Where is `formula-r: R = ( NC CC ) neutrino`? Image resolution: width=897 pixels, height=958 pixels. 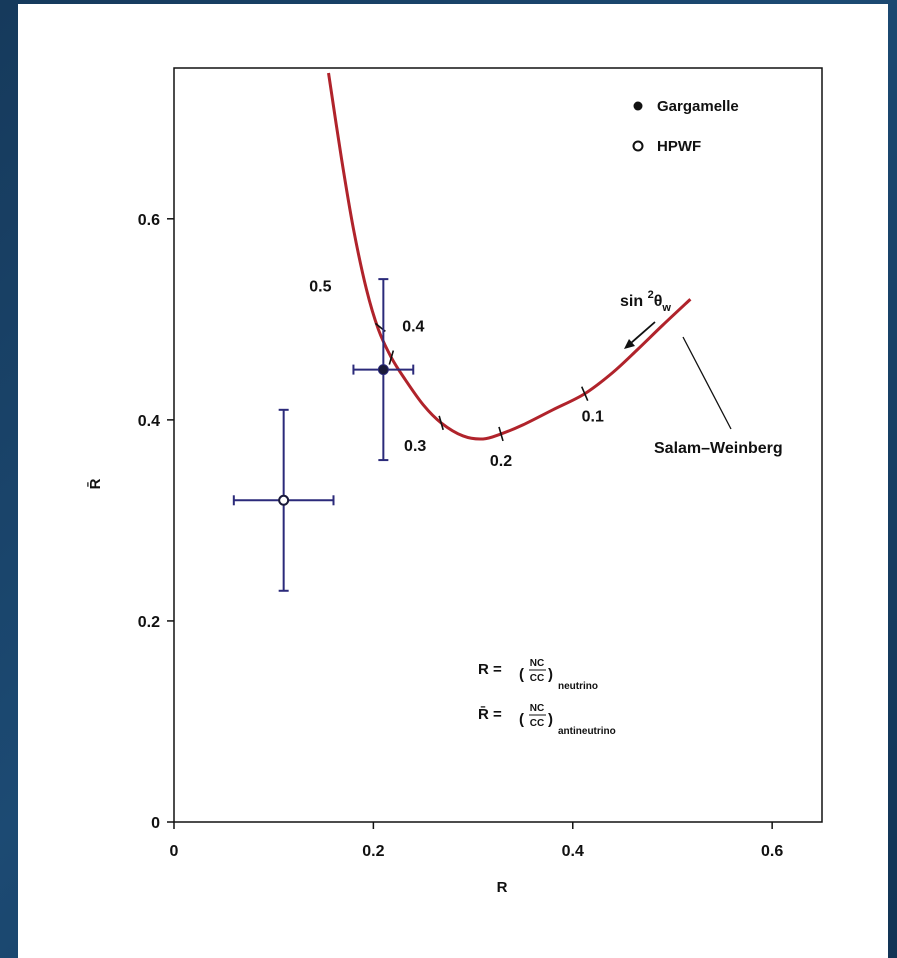 formula-r: R = ( NC CC ) neutrino is located at coordinates (538, 675).